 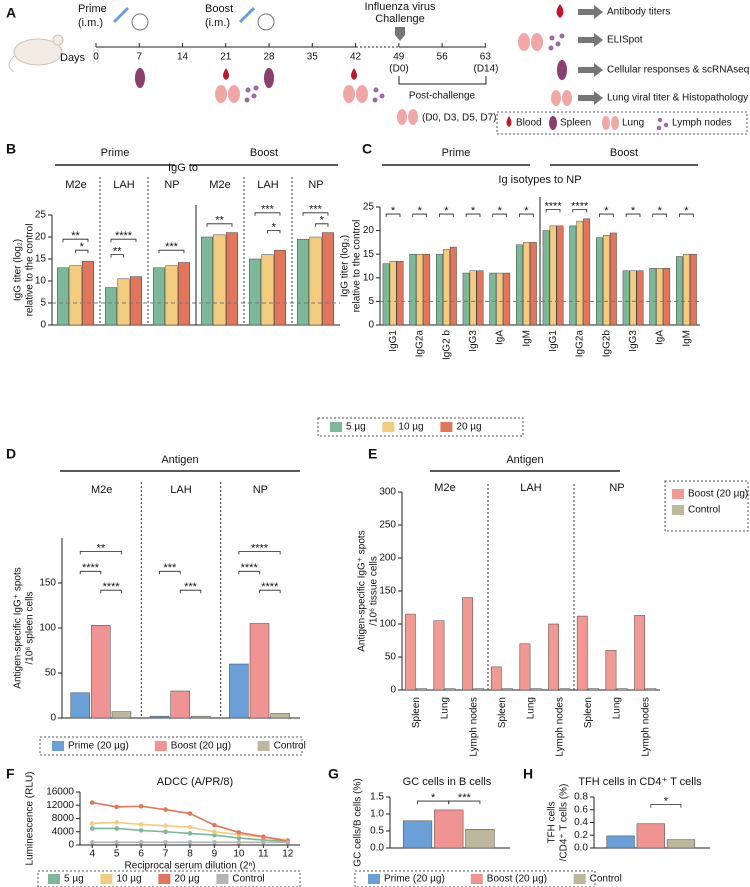 I want to click on y-axis-label: relative to the control, so click(x=30, y=270).